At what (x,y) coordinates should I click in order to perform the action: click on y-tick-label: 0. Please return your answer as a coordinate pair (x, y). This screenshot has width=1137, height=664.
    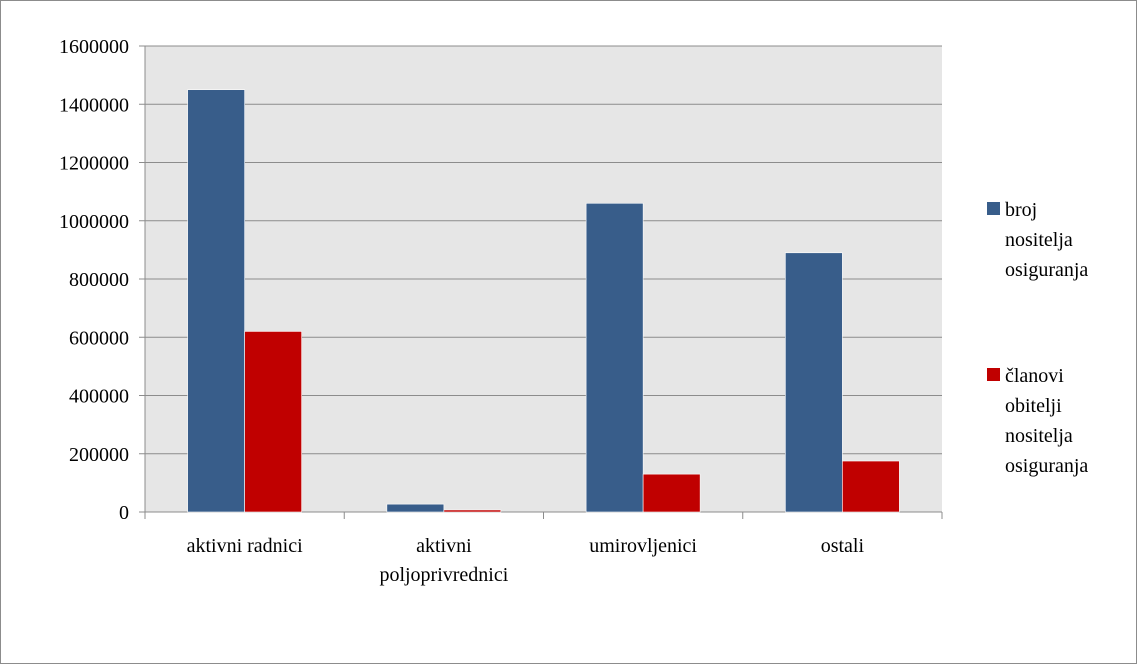
    Looking at the image, I should click on (124, 513).